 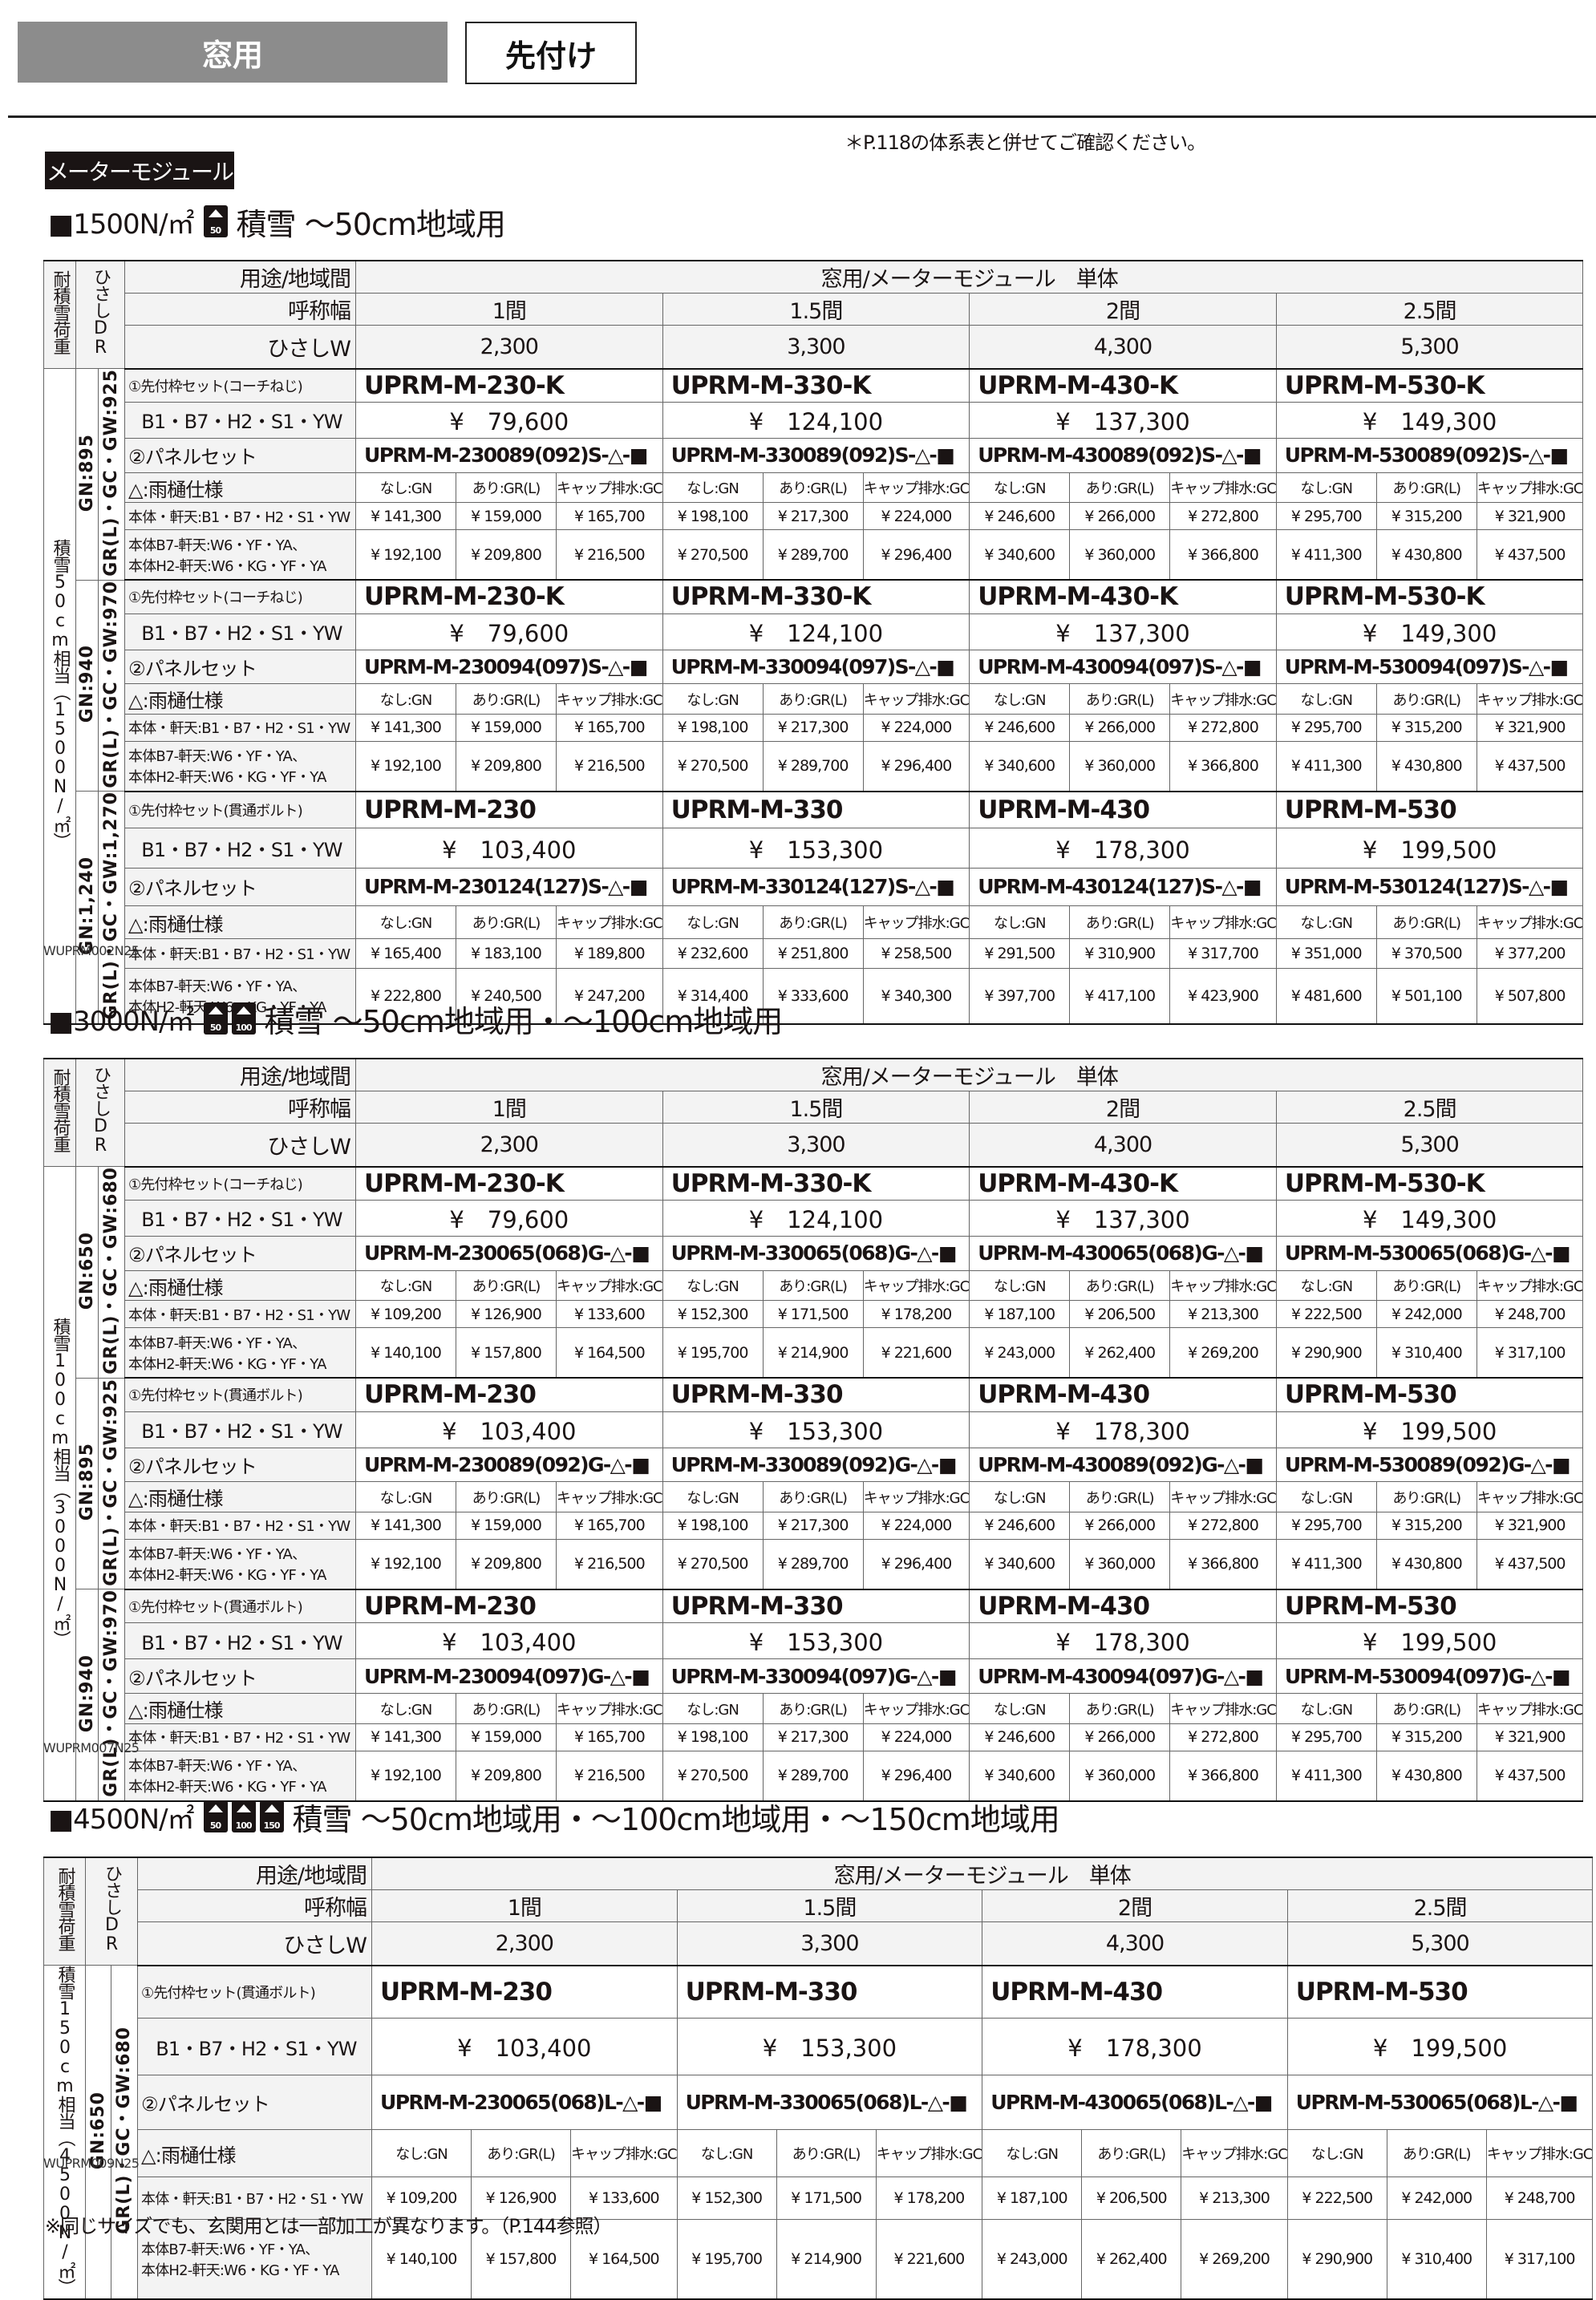 What do you see at coordinates (240, 1286) in the screenshot?
I see `gutter-label: △:雨樋仕様` at bounding box center [240, 1286].